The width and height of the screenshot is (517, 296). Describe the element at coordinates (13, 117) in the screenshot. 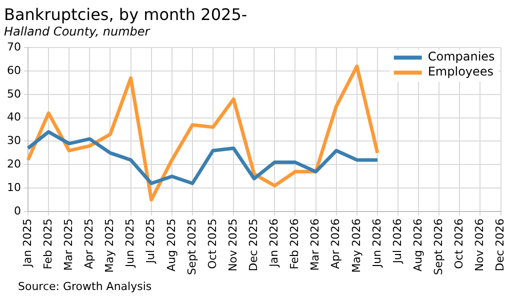

I see `y-tick-label: 40` at that location.